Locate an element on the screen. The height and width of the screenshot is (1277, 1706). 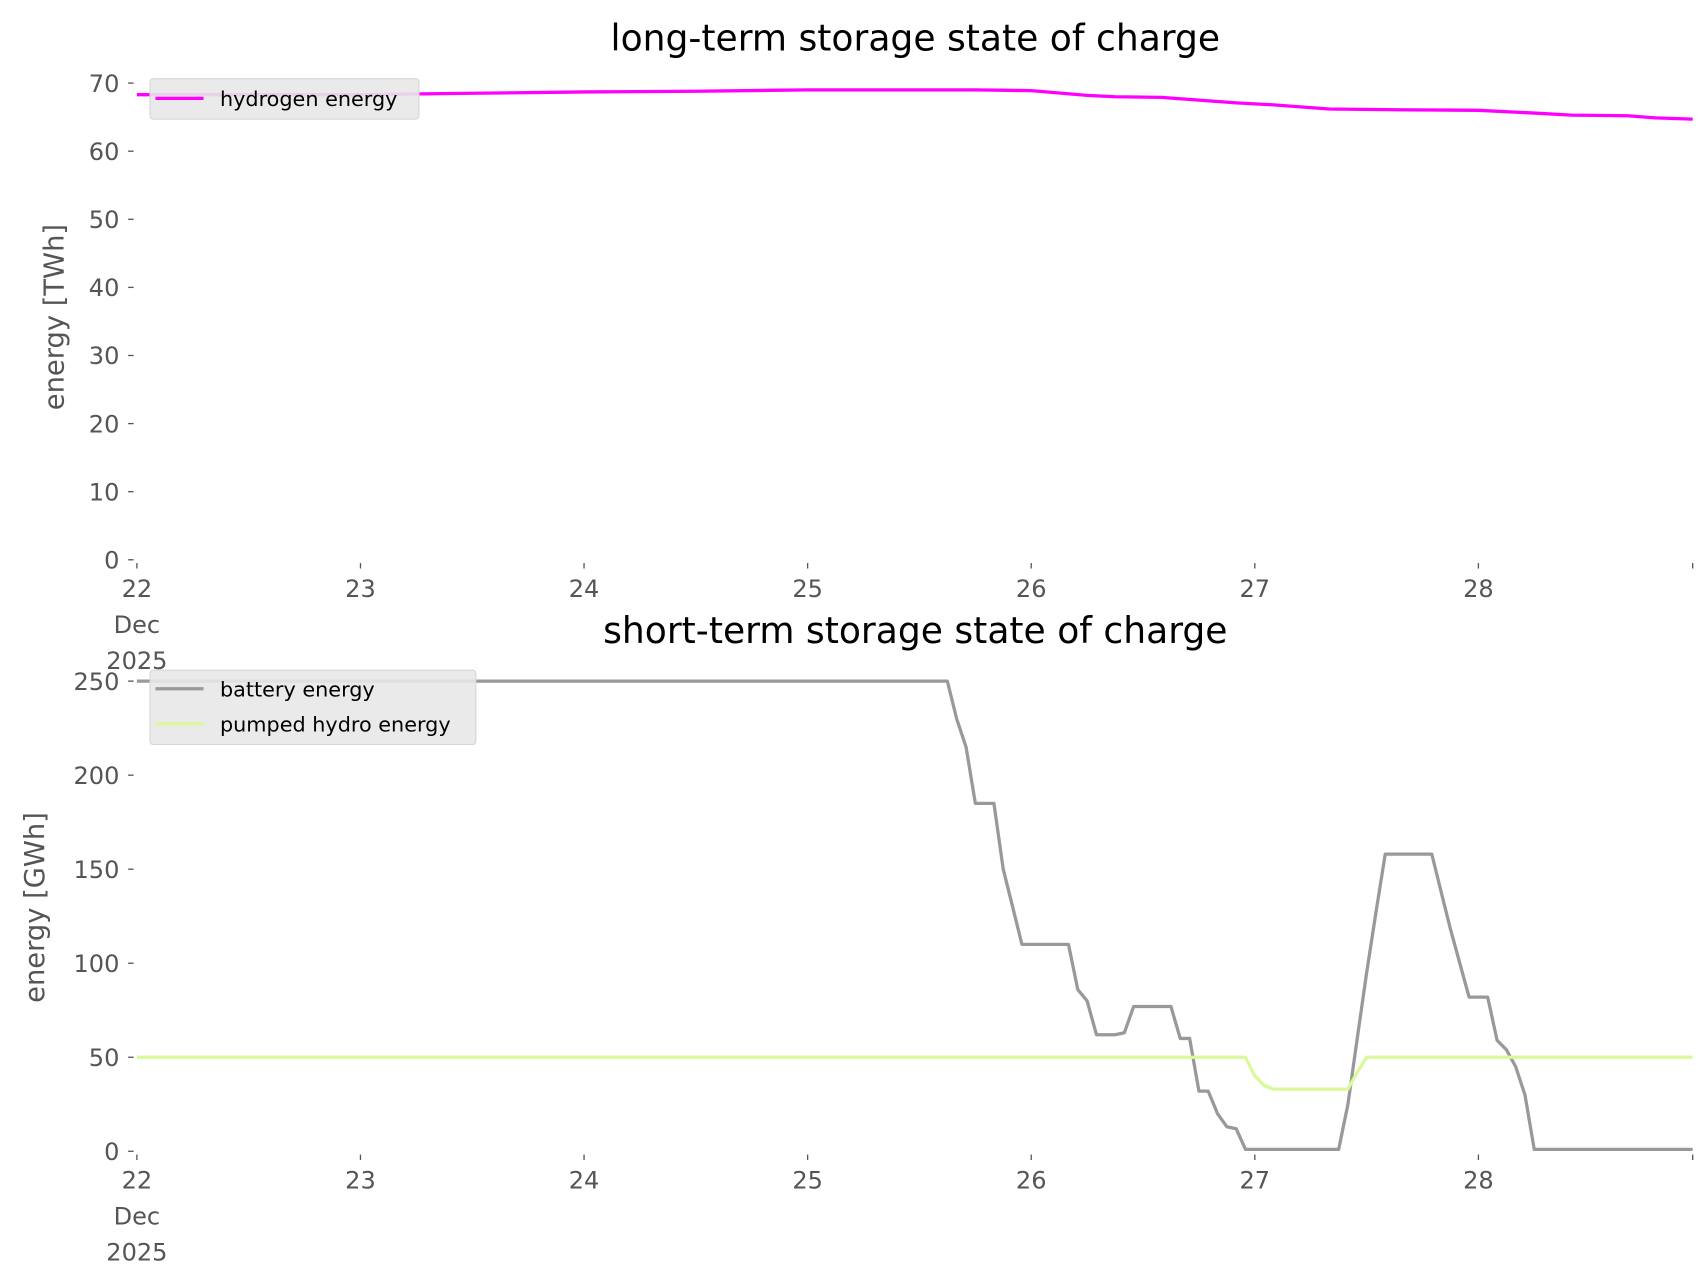
y-tick-label: 20 is located at coordinates (104, 424).